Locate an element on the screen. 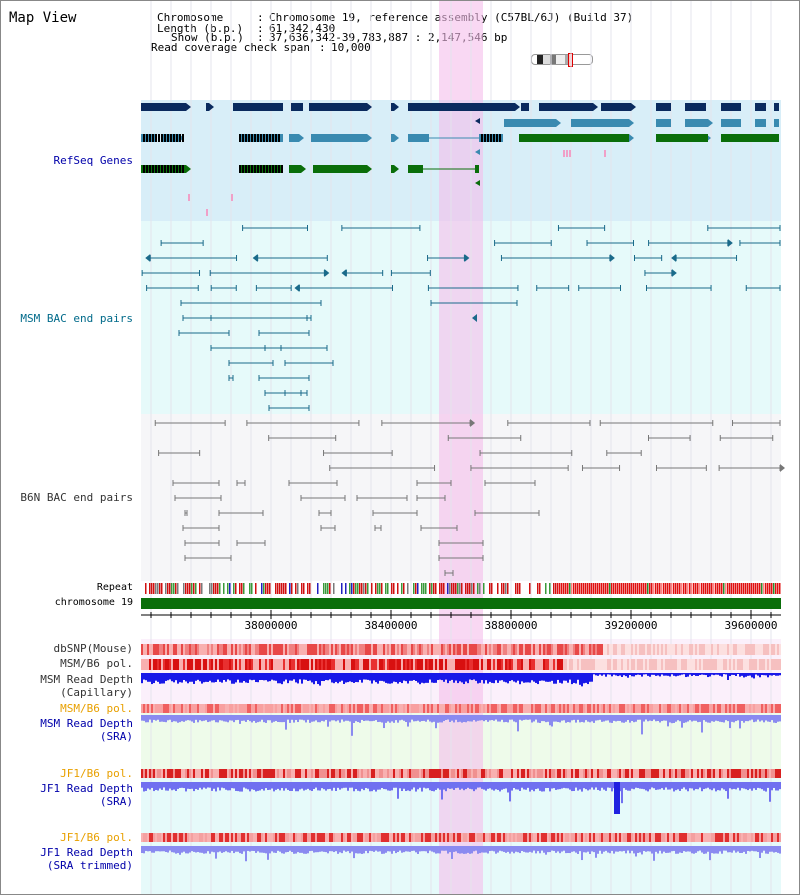 This screenshot has height=896, width=800. gene-blue-exon is located at coordinates (530, 123).